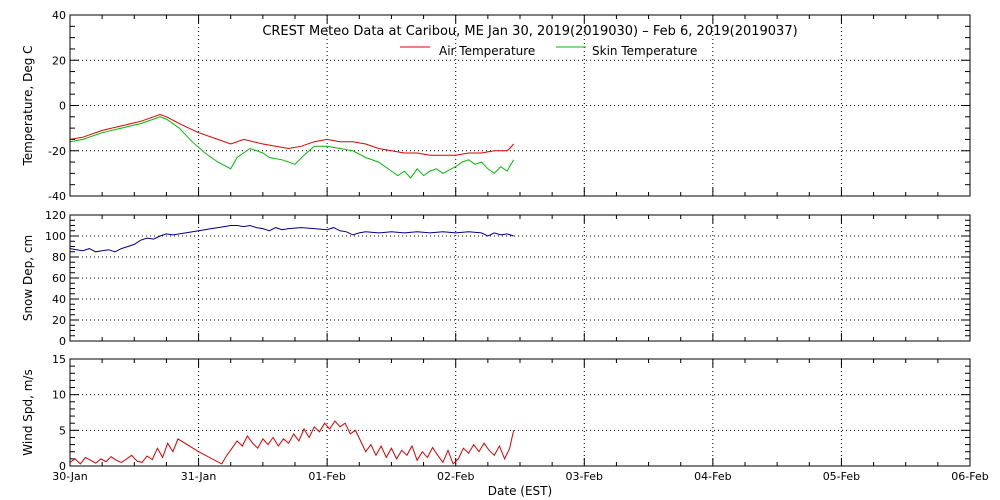 The height and width of the screenshot is (500, 1000). What do you see at coordinates (326, 476) in the screenshot?
I see `x-tick-label: 01-Feb` at bounding box center [326, 476].